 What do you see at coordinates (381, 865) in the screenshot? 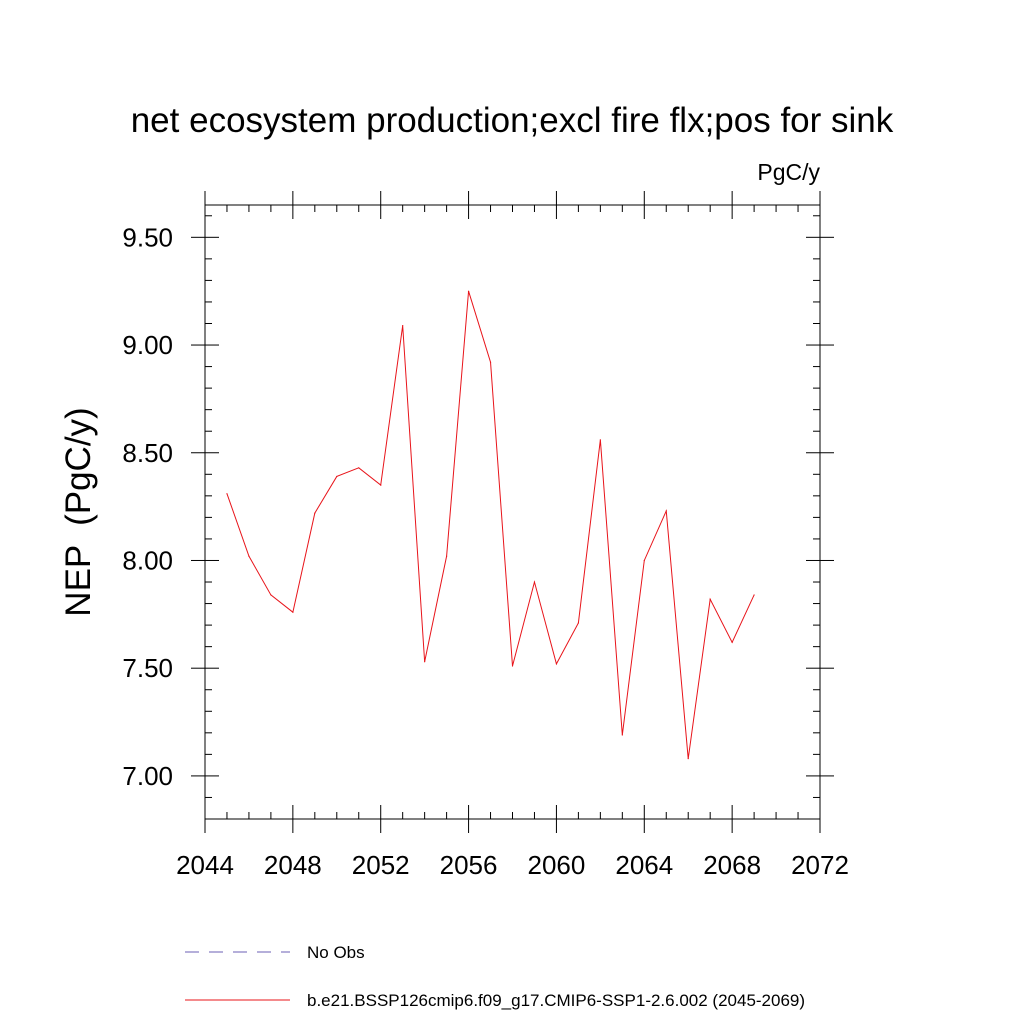
I see `x-tick-label: 2052` at bounding box center [381, 865].